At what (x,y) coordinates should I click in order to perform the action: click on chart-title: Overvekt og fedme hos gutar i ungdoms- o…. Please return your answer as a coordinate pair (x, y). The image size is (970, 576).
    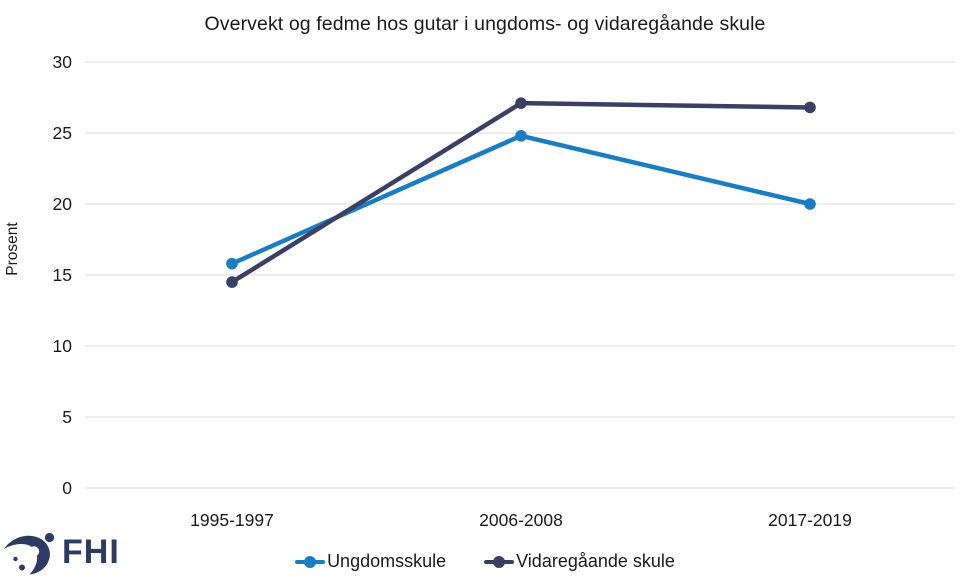
    Looking at the image, I should click on (485, 24).